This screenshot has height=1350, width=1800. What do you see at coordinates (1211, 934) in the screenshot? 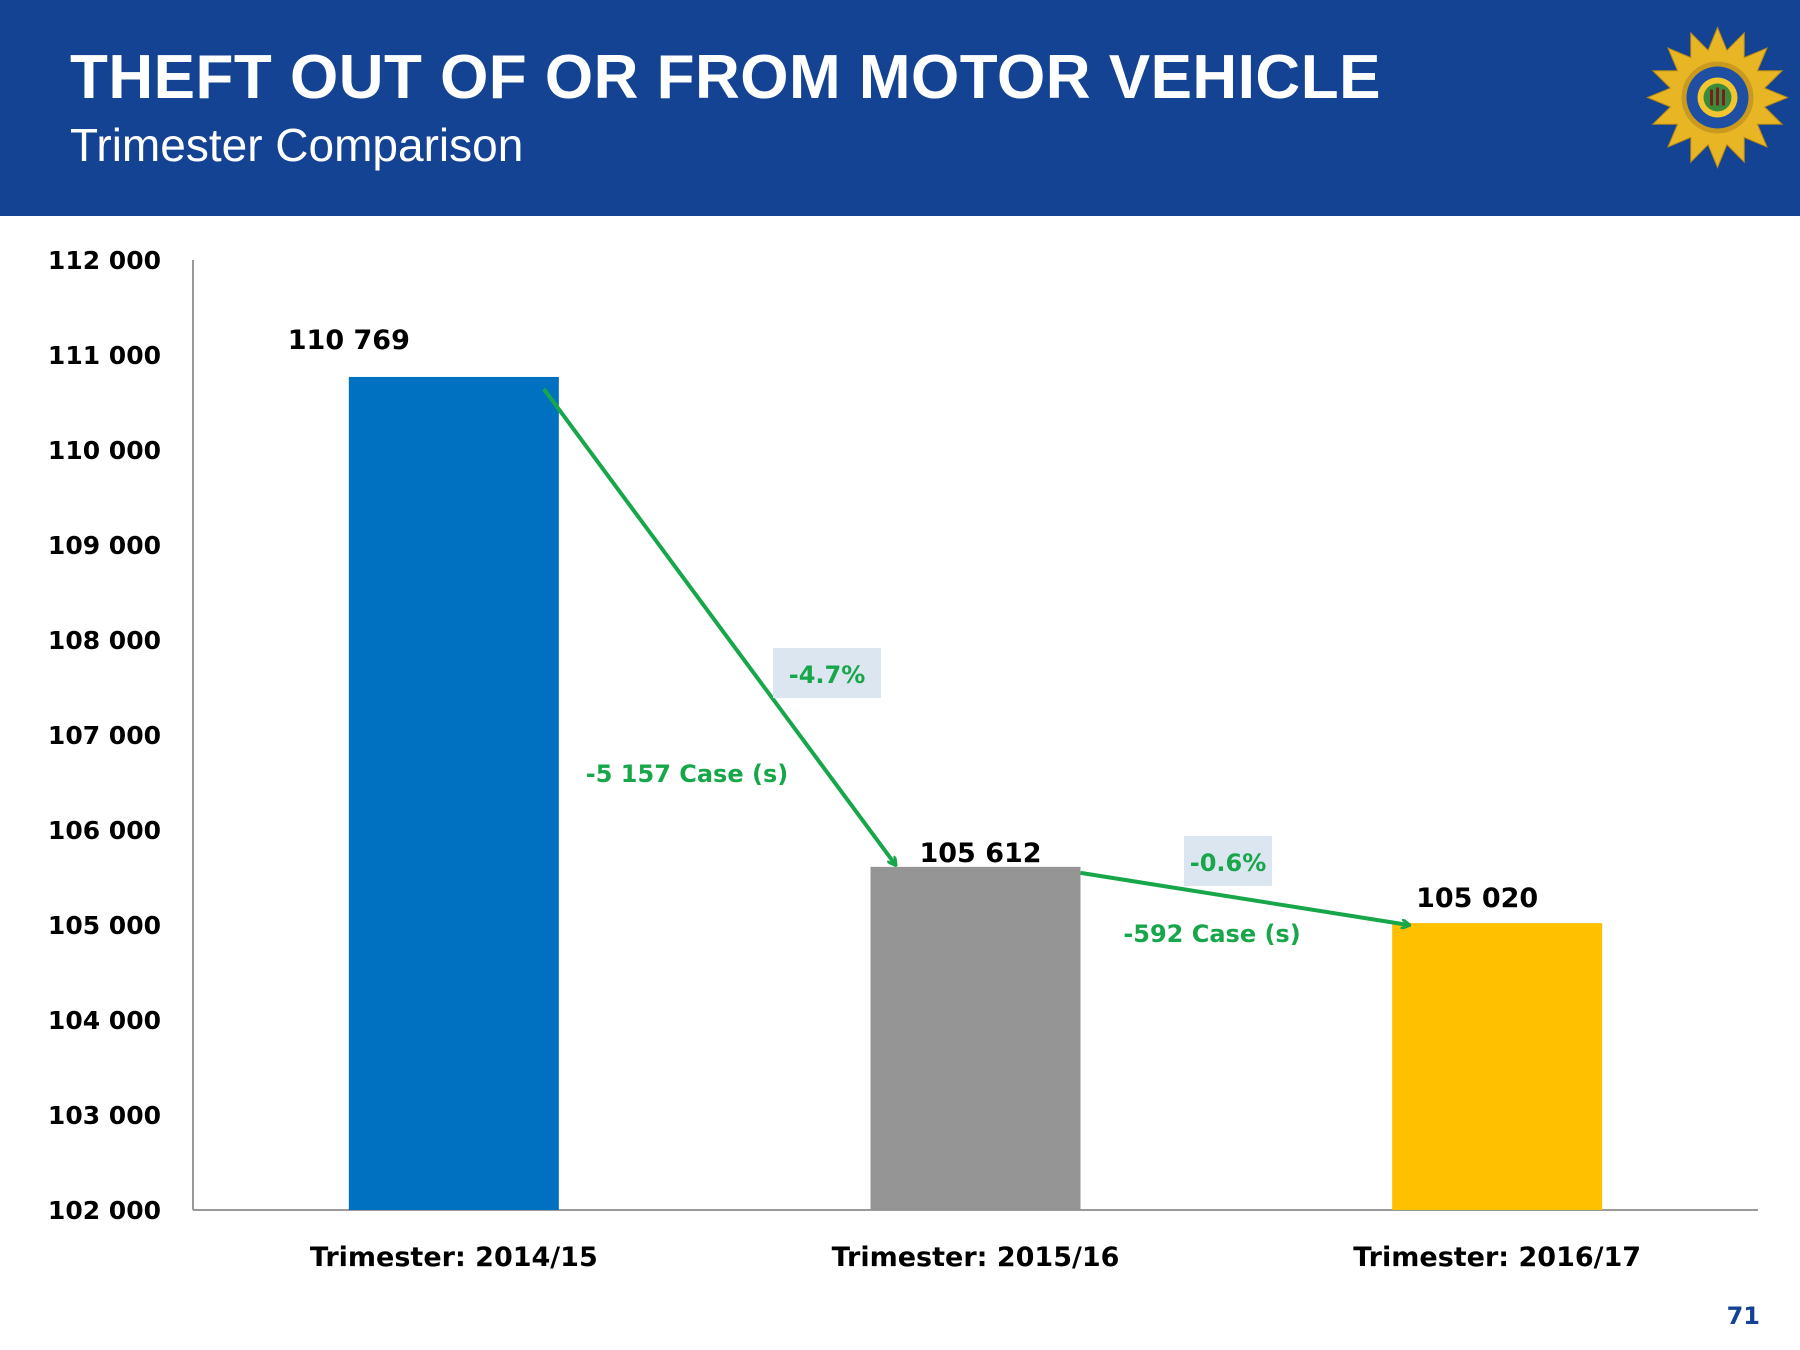
I see `case-change-label: -592 Case (s)` at bounding box center [1211, 934].